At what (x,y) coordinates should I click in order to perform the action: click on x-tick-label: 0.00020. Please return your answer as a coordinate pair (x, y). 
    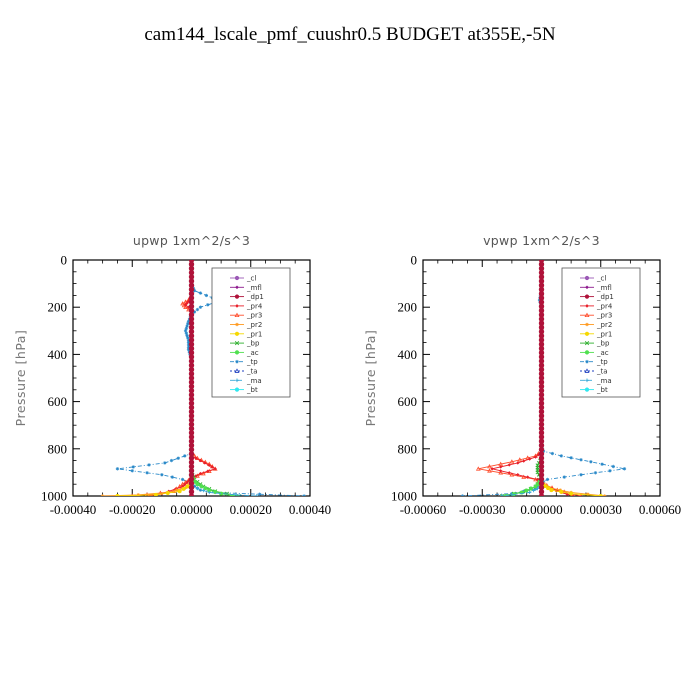
    Looking at the image, I should click on (251, 509).